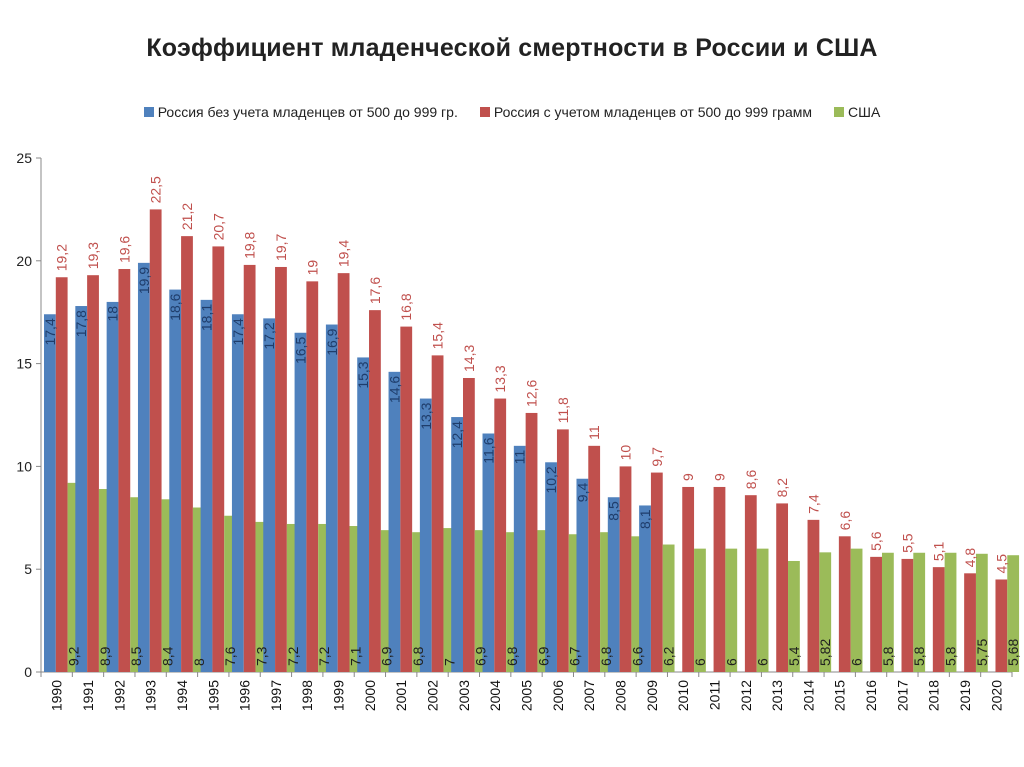  What do you see at coordinates (480, 601) in the screenshot?
I see `bar-2-2003` at bounding box center [480, 601].